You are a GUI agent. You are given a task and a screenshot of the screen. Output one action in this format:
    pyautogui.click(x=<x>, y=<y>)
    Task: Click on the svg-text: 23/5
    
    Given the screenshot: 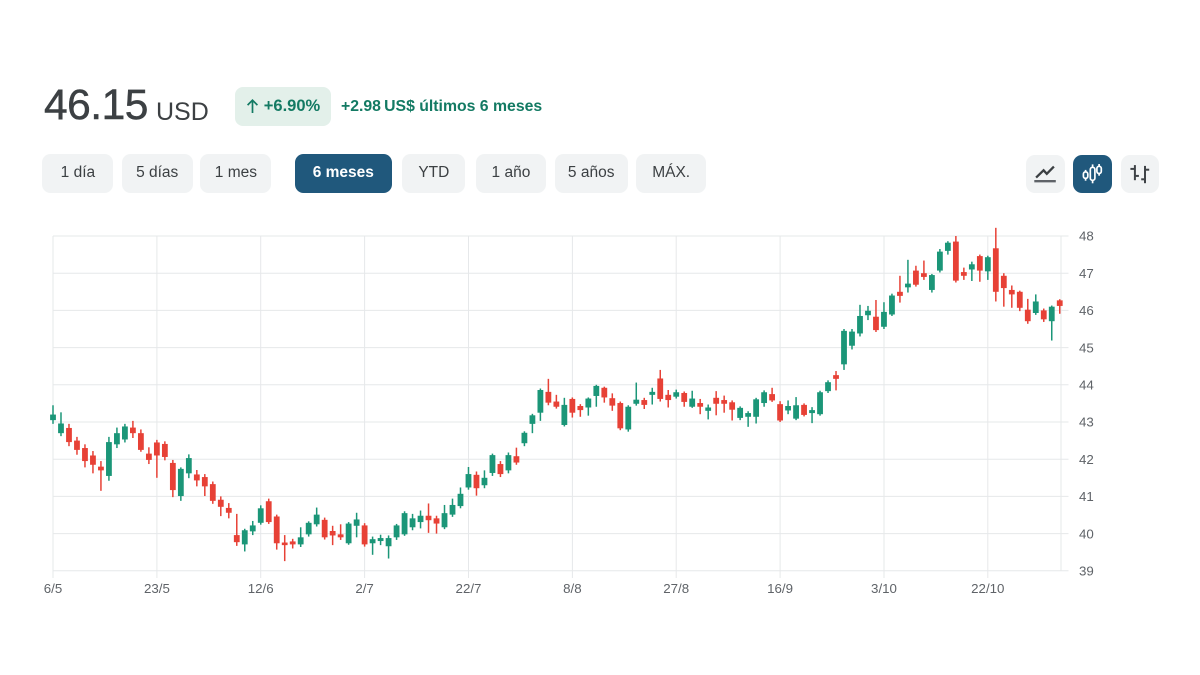 What is the action you would take?
    pyautogui.click(x=157, y=588)
    